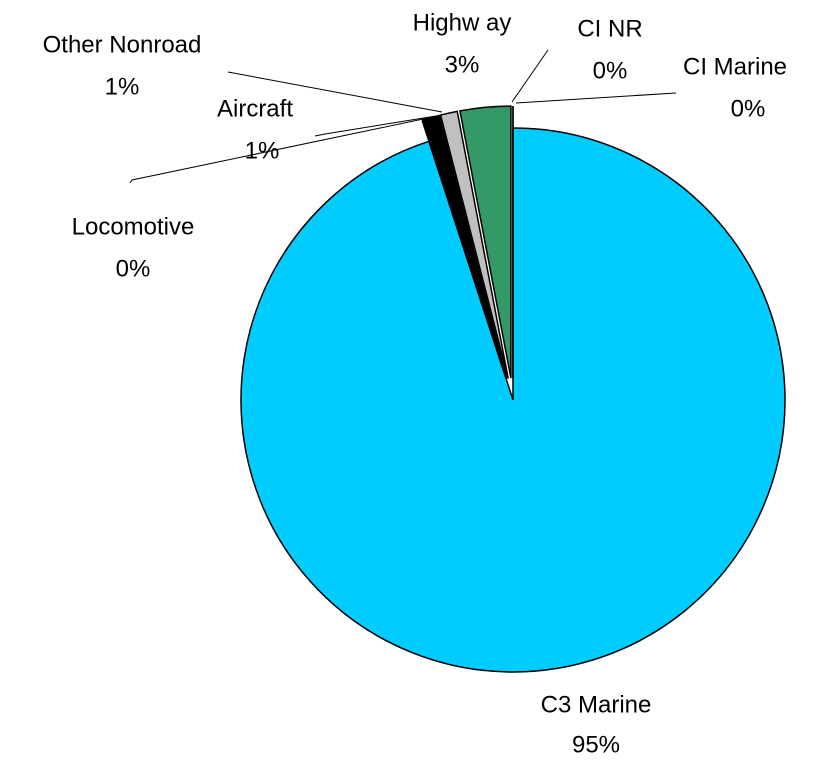 This screenshot has width=831, height=760. I want to click on slice-label: Highw ay, so click(462, 22).